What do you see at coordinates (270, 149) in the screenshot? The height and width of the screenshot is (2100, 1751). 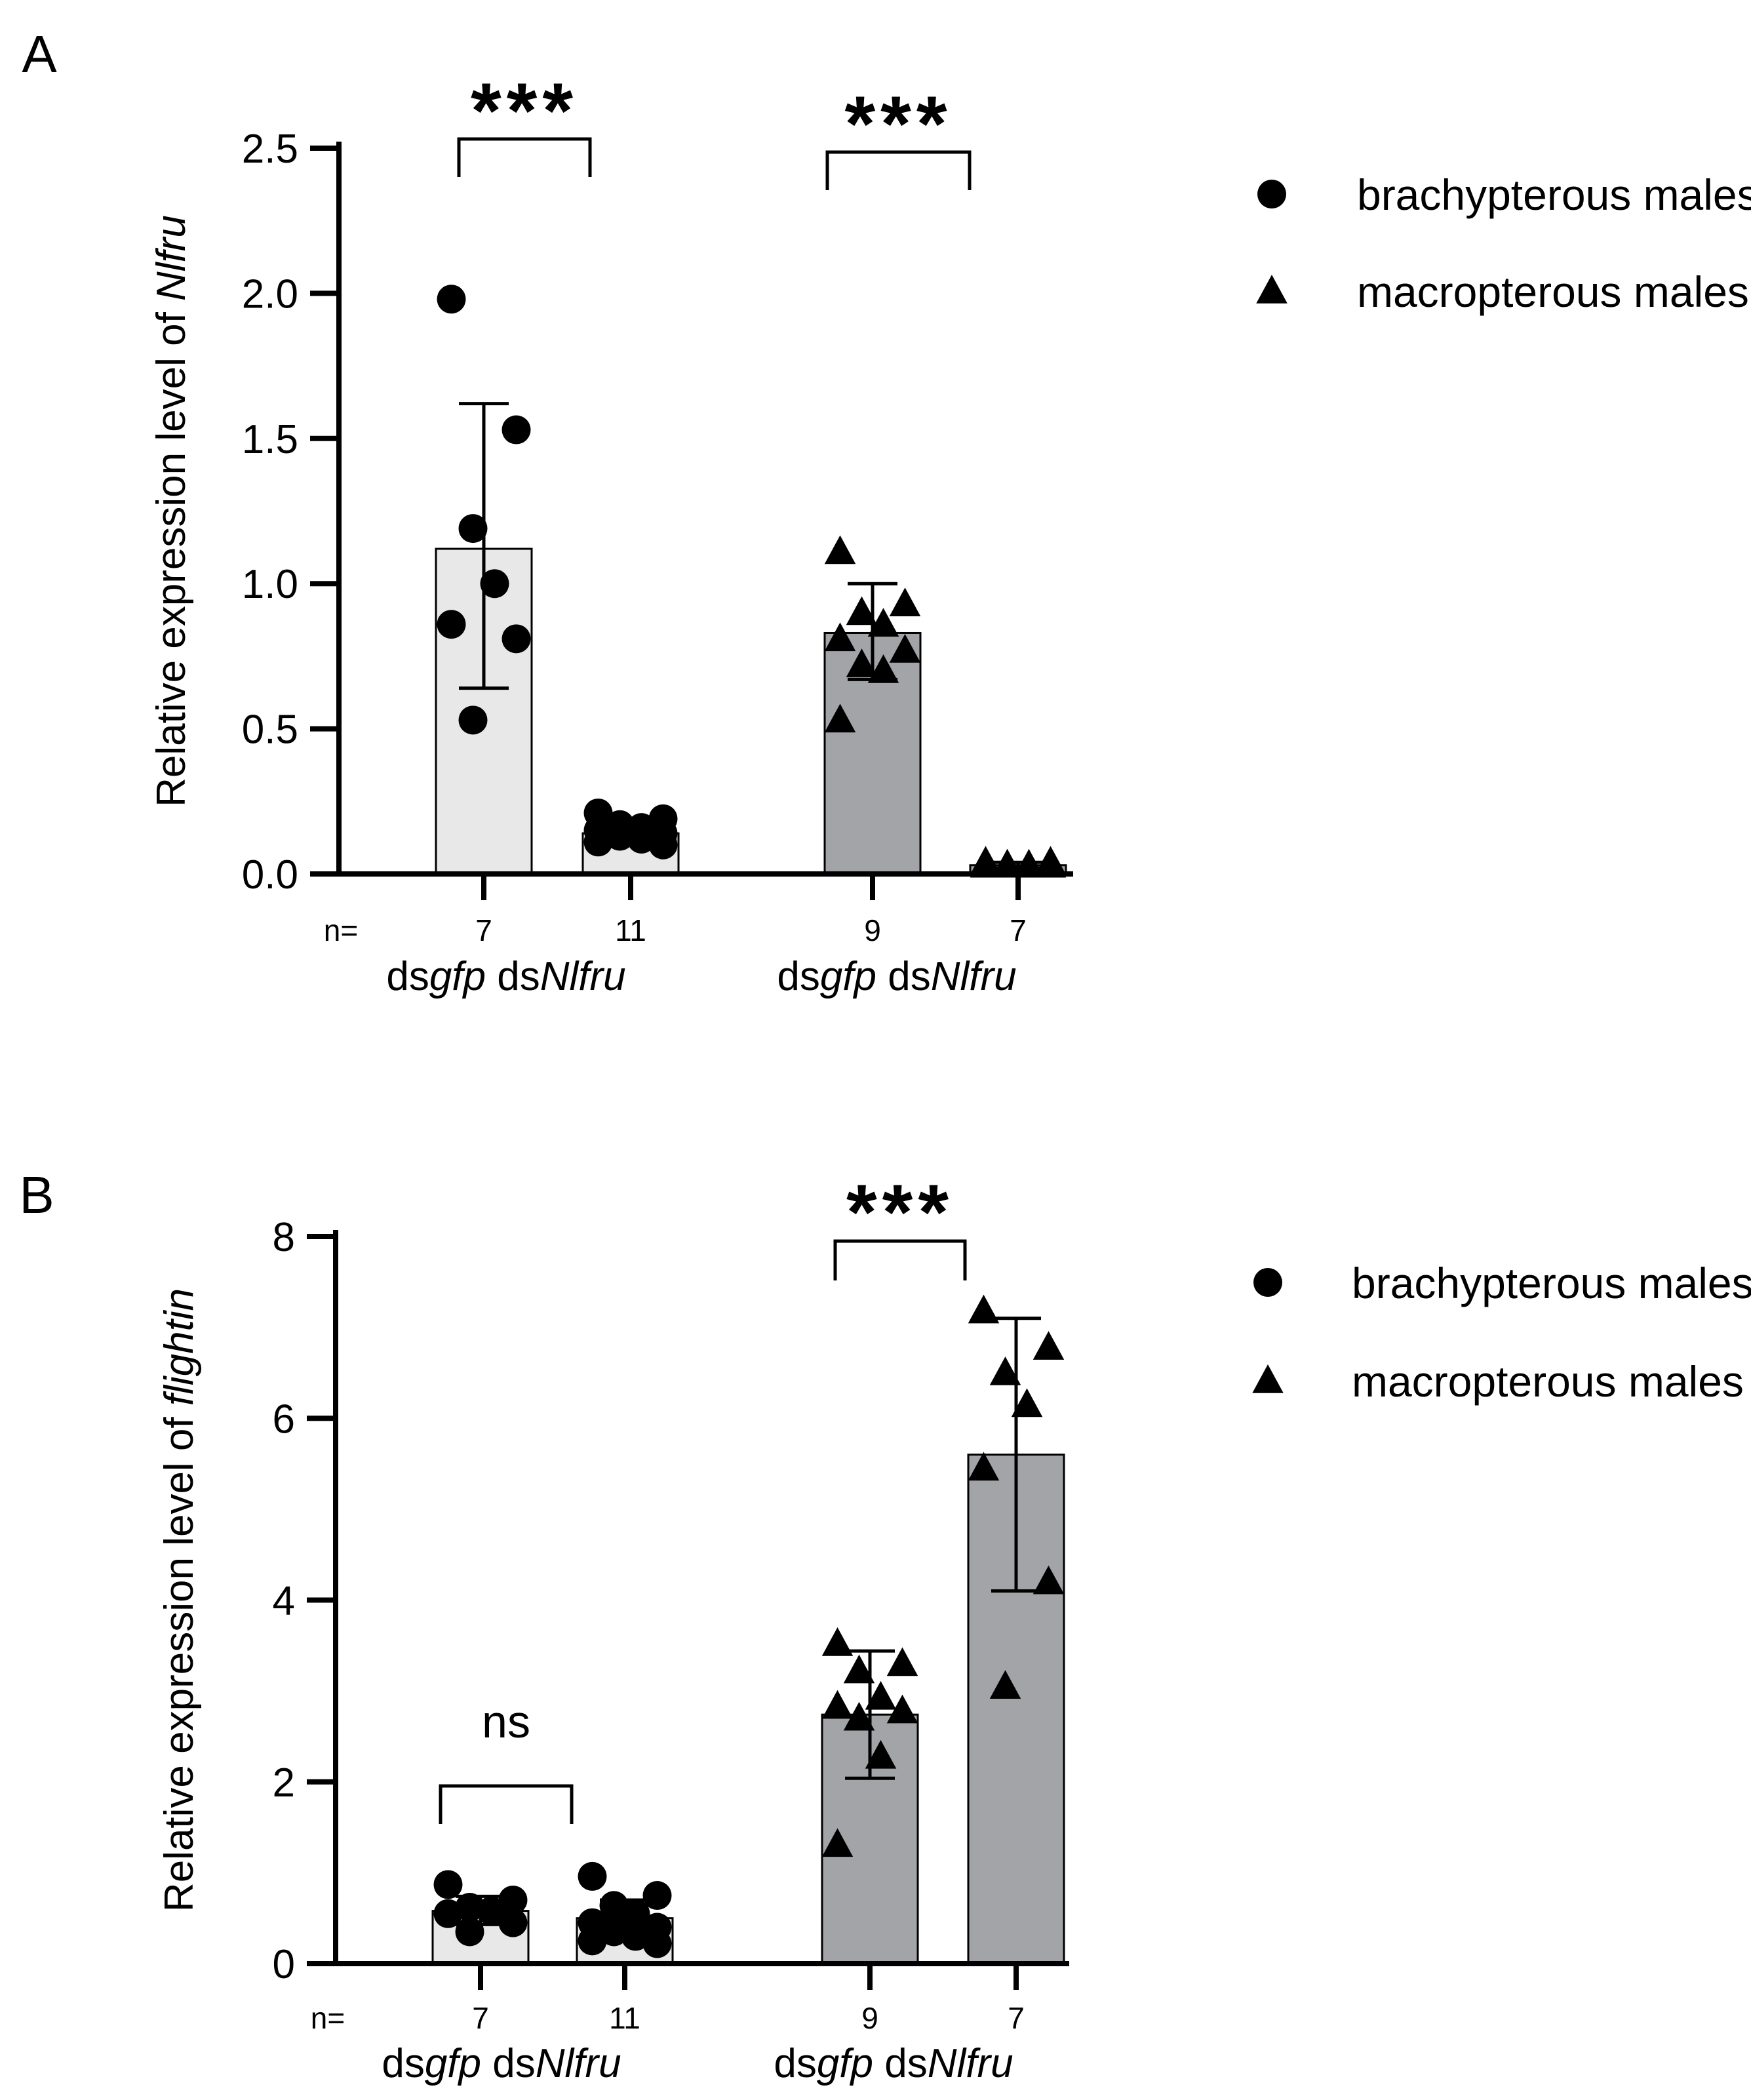 I see `y-tick-label: 2.5` at bounding box center [270, 149].